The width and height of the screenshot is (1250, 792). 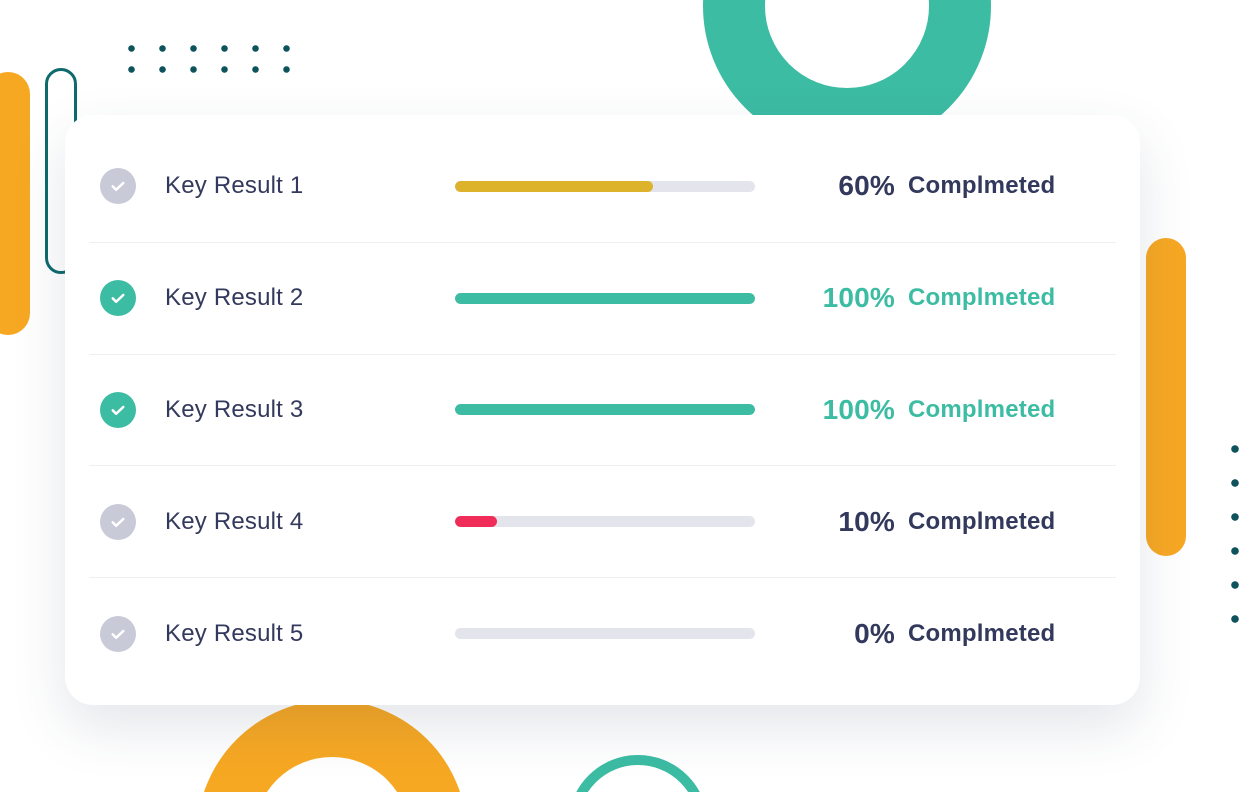 I want to click on key-result-label: Key Result 4, so click(x=234, y=521).